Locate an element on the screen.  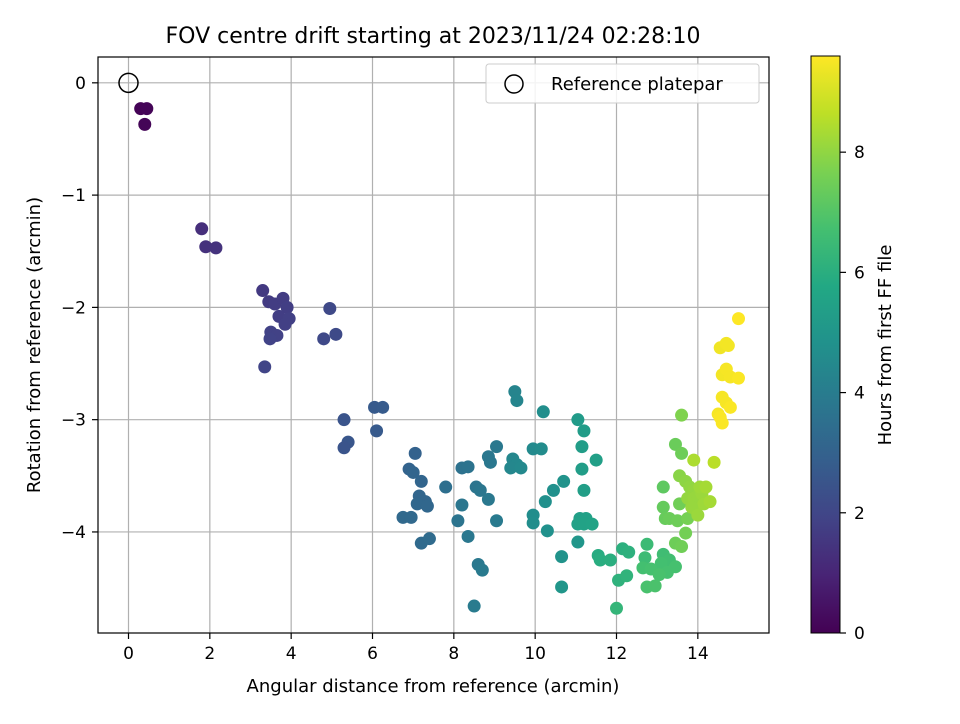
reference-marker is located at coordinates (128, 83).